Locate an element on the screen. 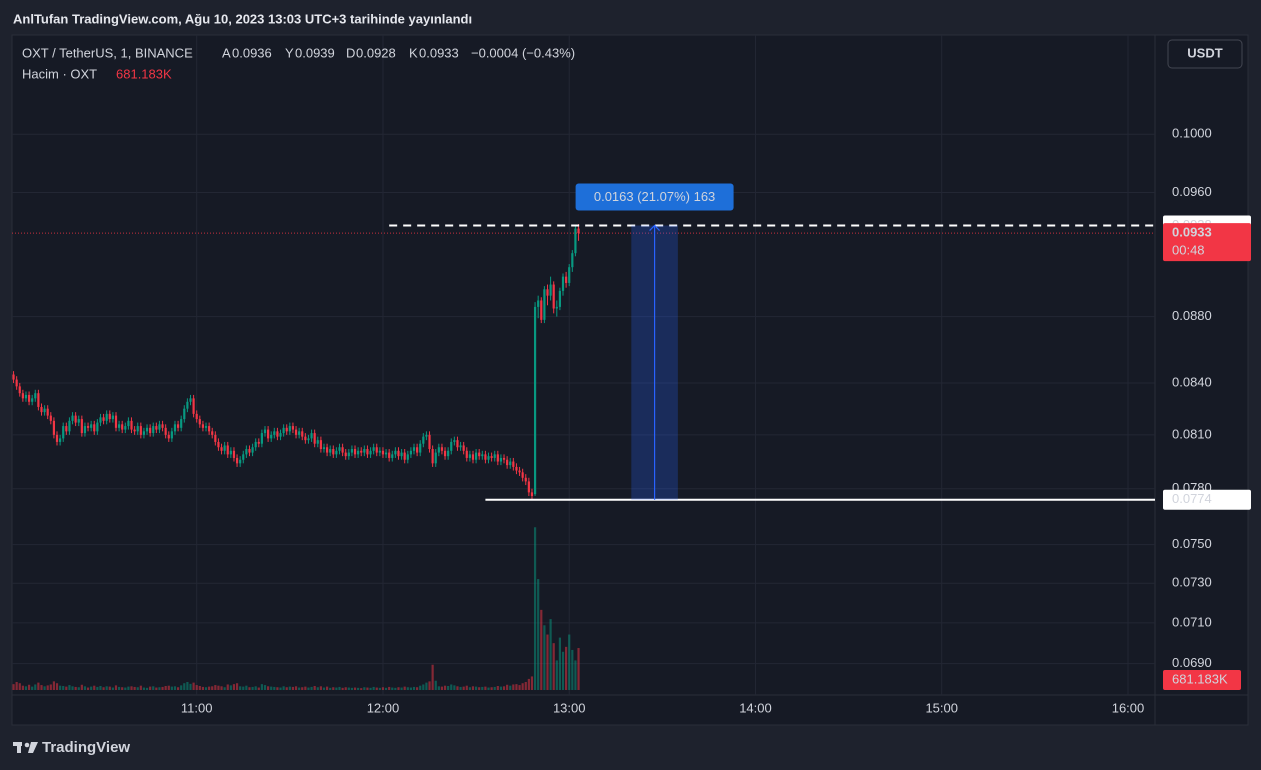  ohlc-value: 0.0933 is located at coordinates (439, 52).